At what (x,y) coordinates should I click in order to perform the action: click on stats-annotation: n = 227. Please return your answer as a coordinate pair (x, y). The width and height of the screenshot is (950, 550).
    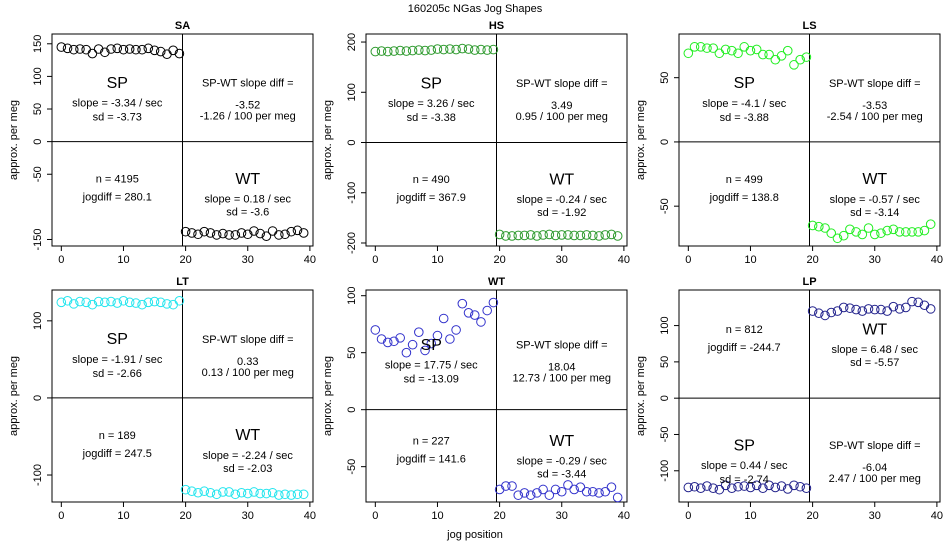
    Looking at the image, I should click on (431, 442).